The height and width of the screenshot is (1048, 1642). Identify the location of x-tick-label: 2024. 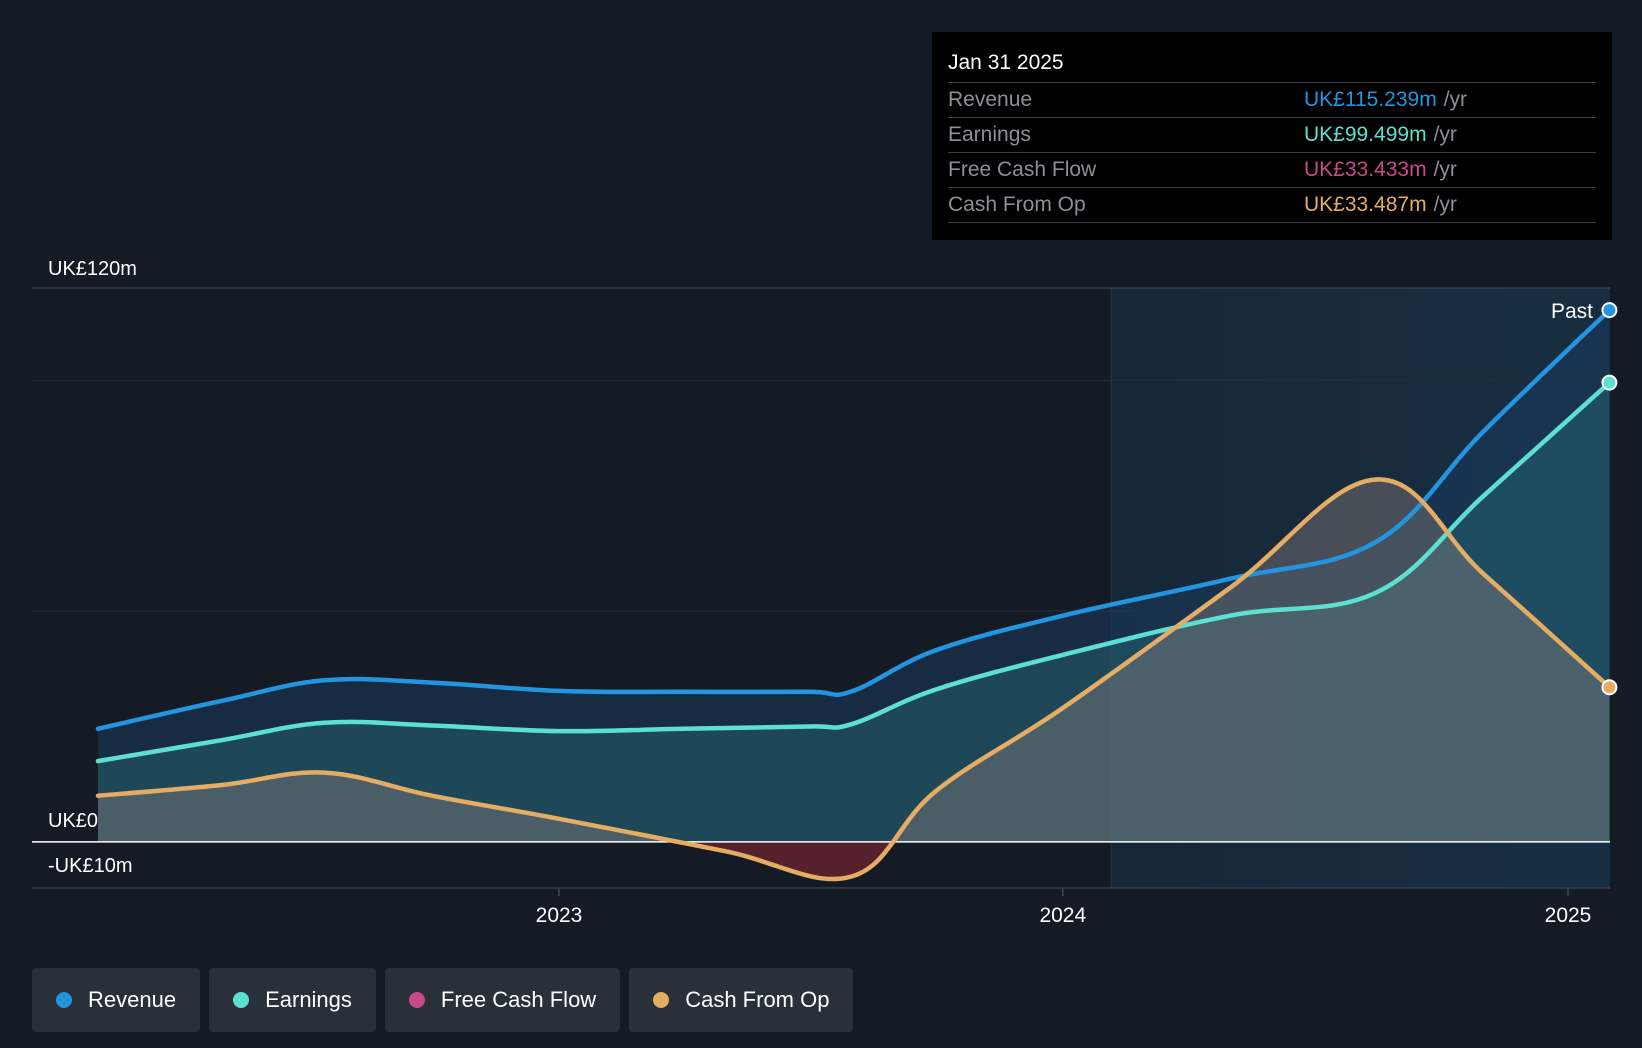
(1062, 915).